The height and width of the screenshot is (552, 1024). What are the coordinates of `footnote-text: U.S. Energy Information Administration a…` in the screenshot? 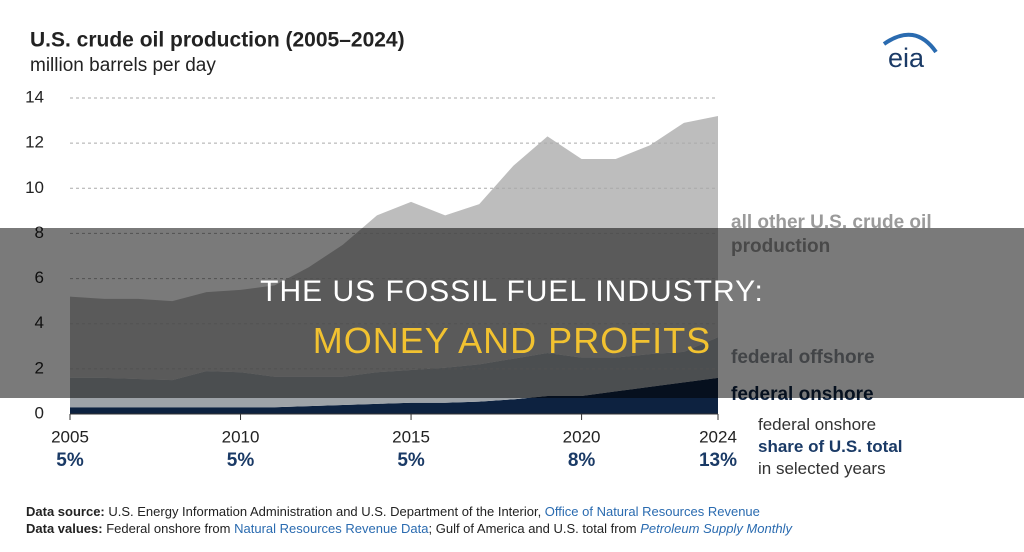 It's located at (324, 511).